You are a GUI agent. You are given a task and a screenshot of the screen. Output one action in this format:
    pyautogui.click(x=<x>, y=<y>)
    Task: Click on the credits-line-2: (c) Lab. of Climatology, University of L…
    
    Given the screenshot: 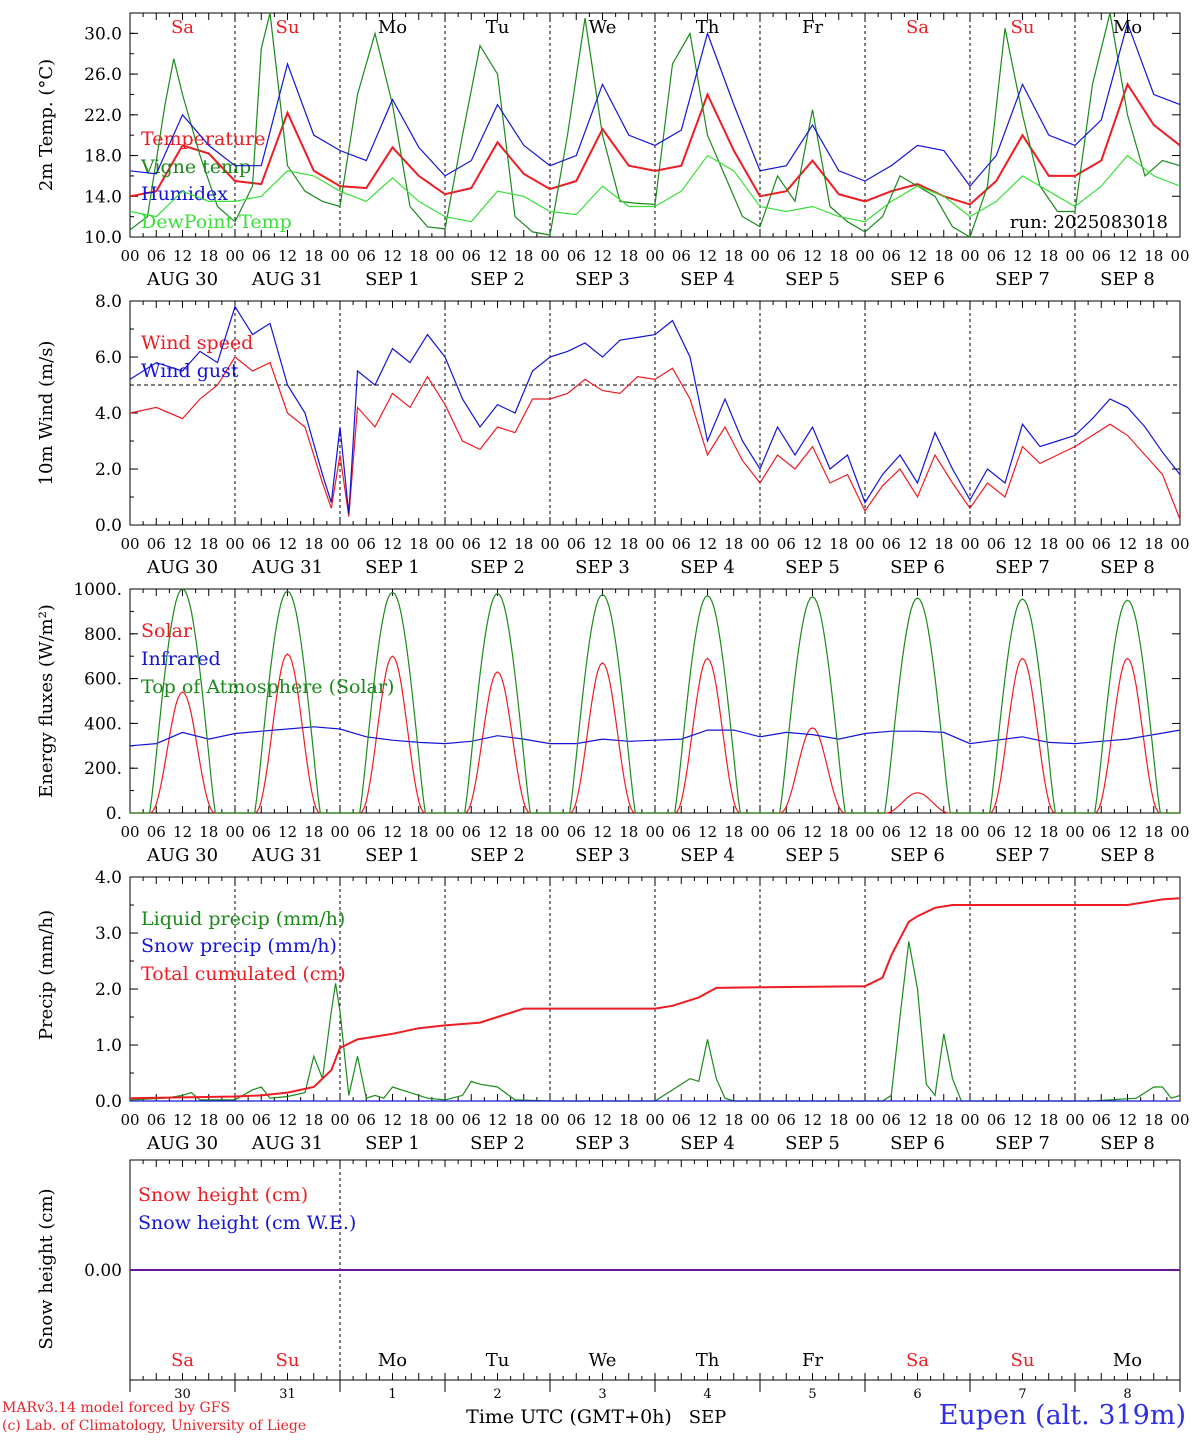 What is the action you would take?
    pyautogui.click(x=154, y=1426)
    